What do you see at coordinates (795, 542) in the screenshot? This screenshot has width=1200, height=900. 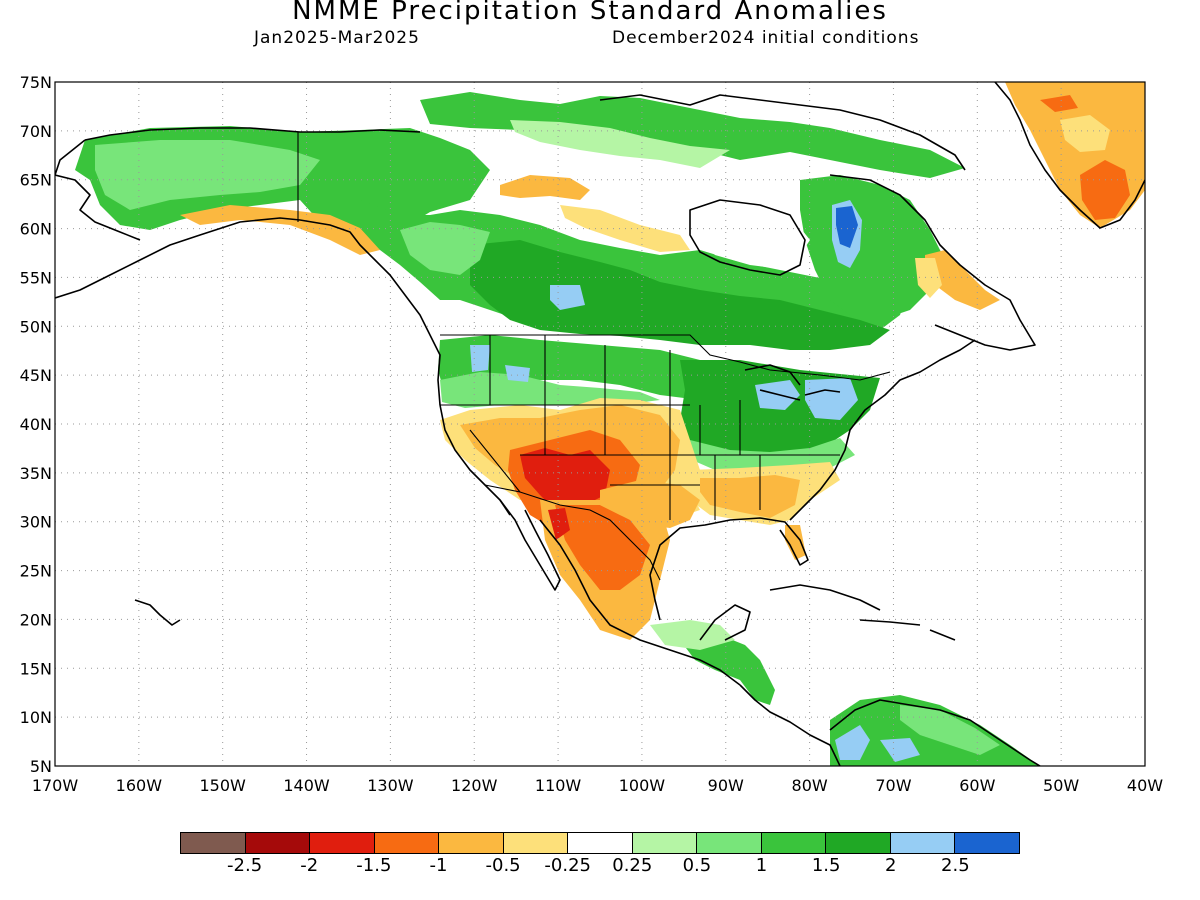 I see `anomaly-florida-orange` at bounding box center [795, 542].